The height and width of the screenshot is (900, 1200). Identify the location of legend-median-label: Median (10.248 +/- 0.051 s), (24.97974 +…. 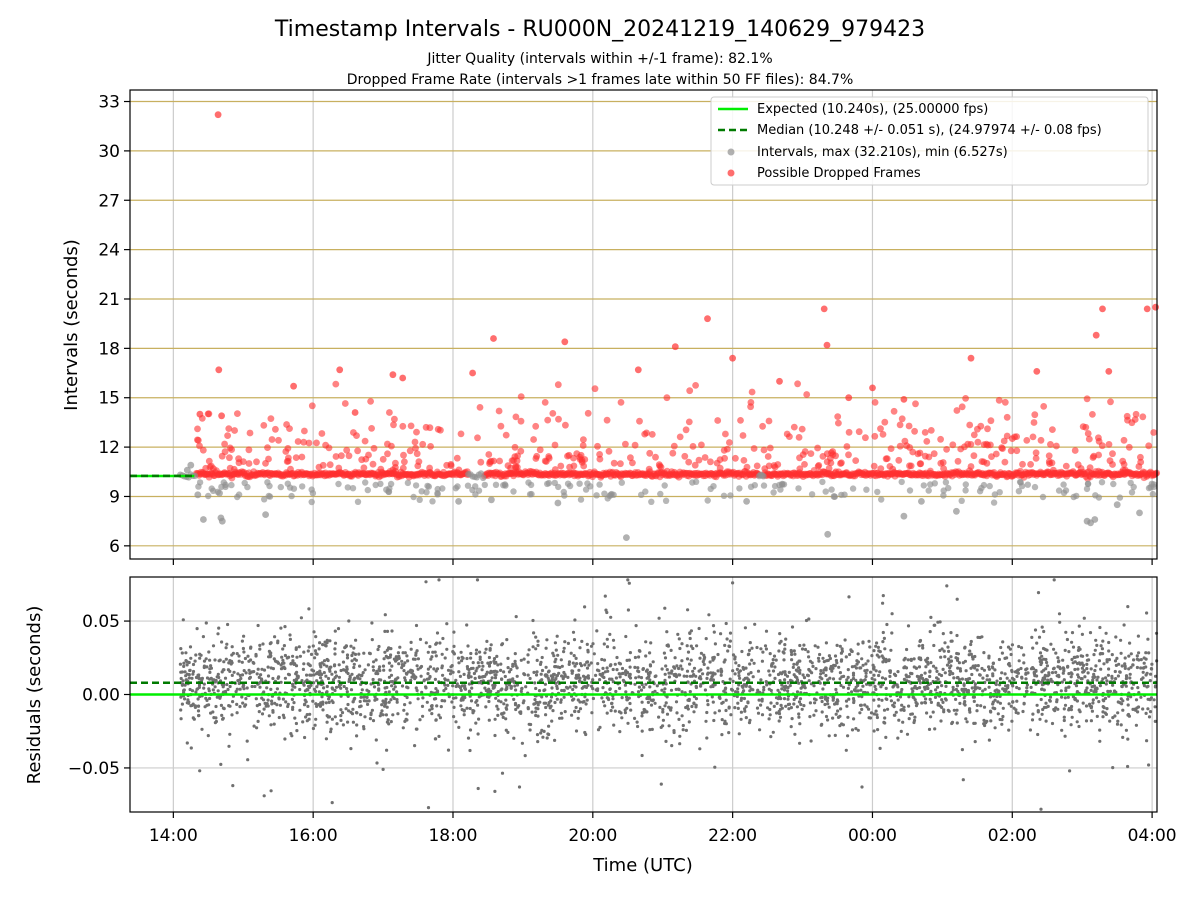
(929, 130).